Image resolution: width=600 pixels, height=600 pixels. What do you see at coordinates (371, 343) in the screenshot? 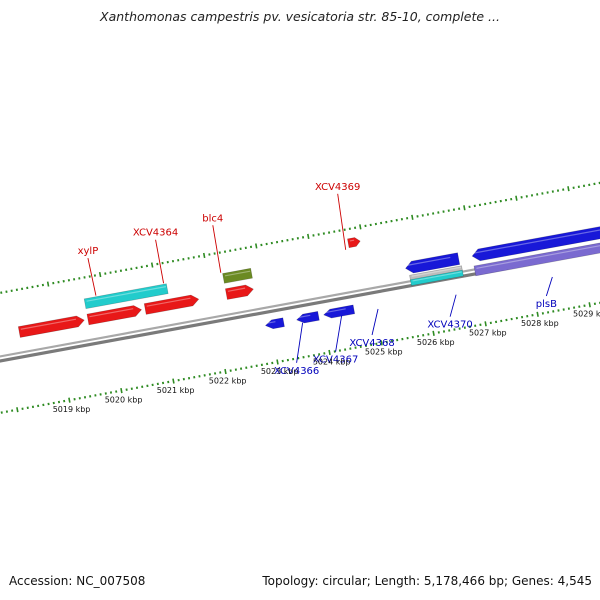
I see `gene-label-xcv4368: XCV4368` at bounding box center [371, 343].